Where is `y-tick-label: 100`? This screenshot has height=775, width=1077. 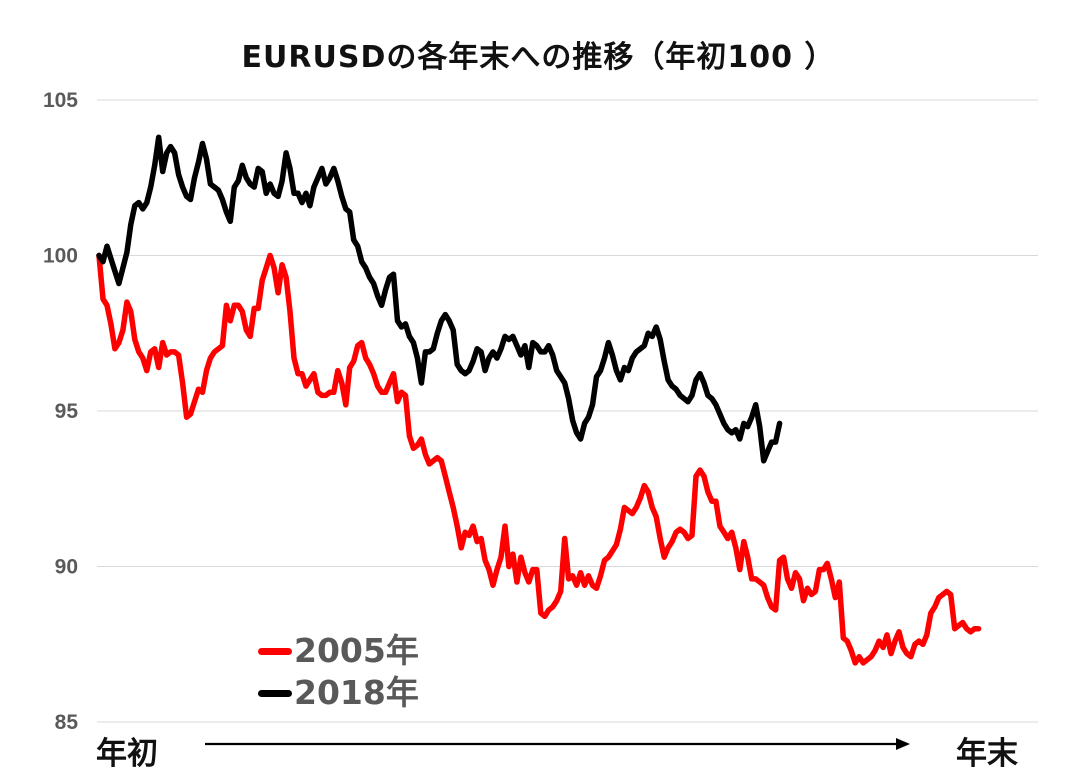 y-tick-label: 100 is located at coordinates (60, 256).